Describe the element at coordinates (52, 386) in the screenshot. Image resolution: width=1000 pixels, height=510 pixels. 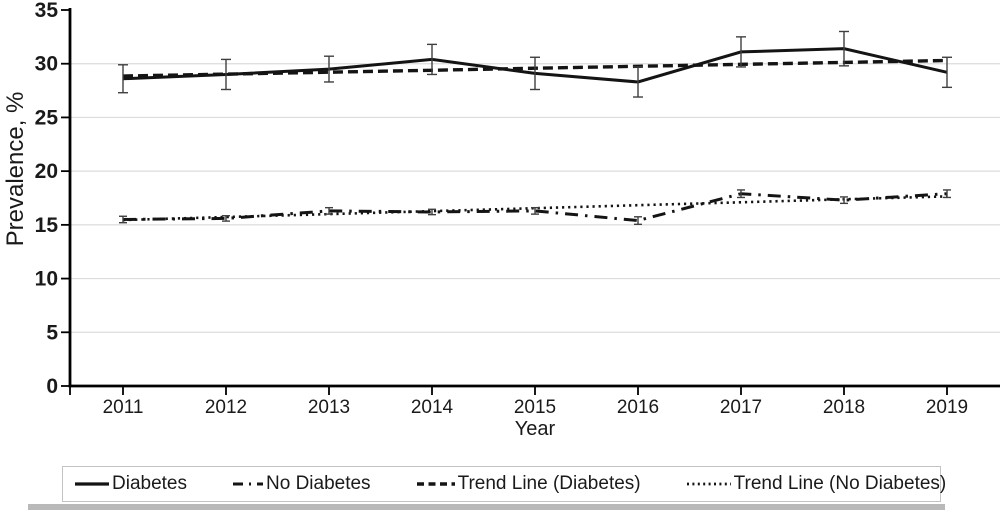
I see `y-tick-label: 0` at that location.